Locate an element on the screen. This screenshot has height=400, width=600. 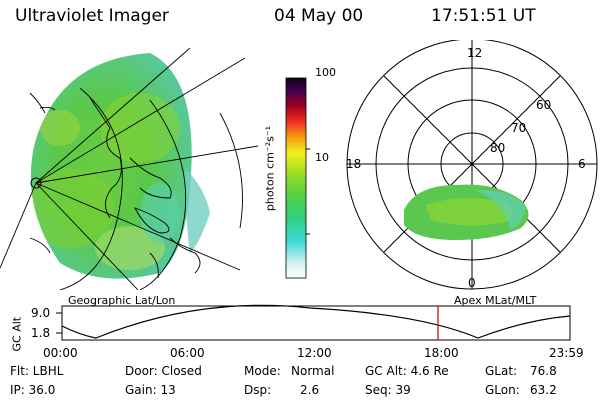
date-label: 04 May 00 is located at coordinates (319, 16).